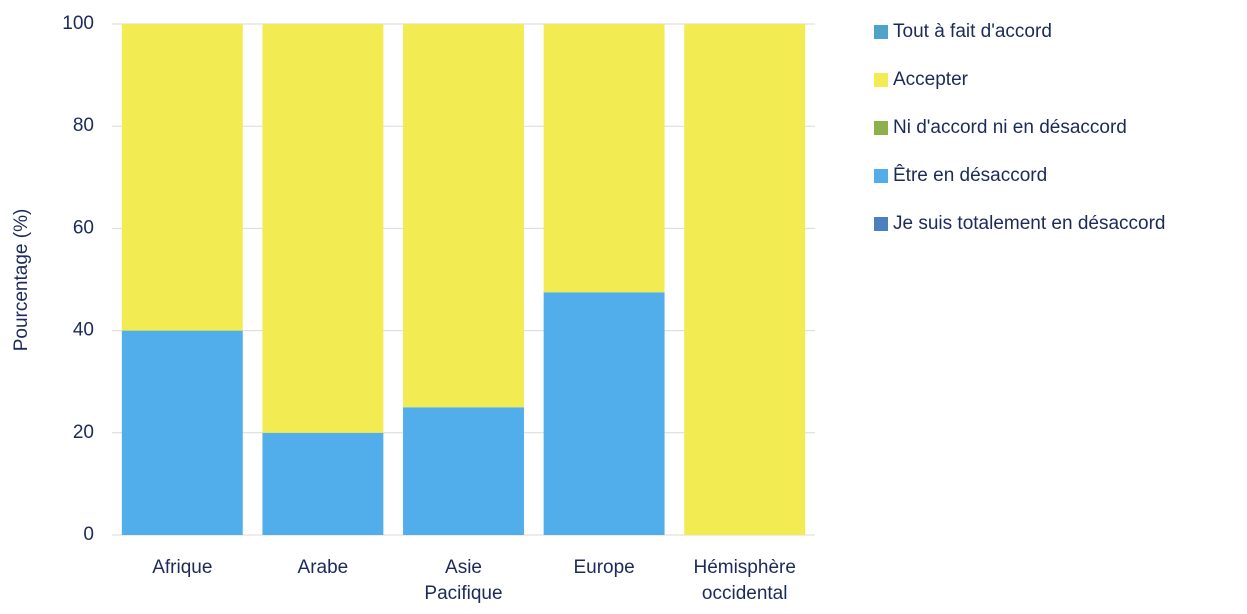 The image size is (1247, 614). What do you see at coordinates (83, 330) in the screenshot?
I see `y-tick-label: 40` at bounding box center [83, 330].